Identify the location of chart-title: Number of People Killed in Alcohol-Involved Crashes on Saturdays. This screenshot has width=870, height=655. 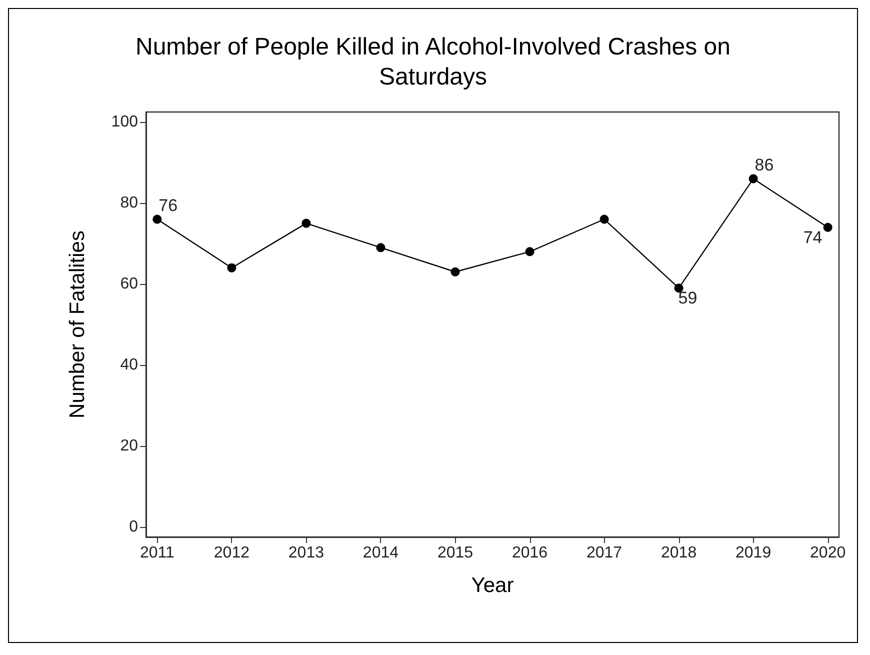
(433, 62).